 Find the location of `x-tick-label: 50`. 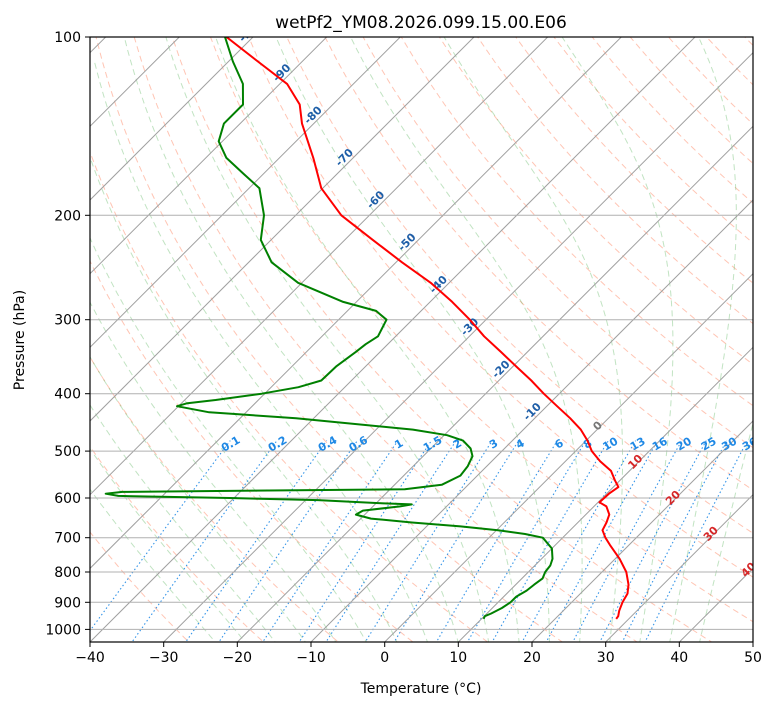

x-tick-label: 50 is located at coordinates (753, 658).